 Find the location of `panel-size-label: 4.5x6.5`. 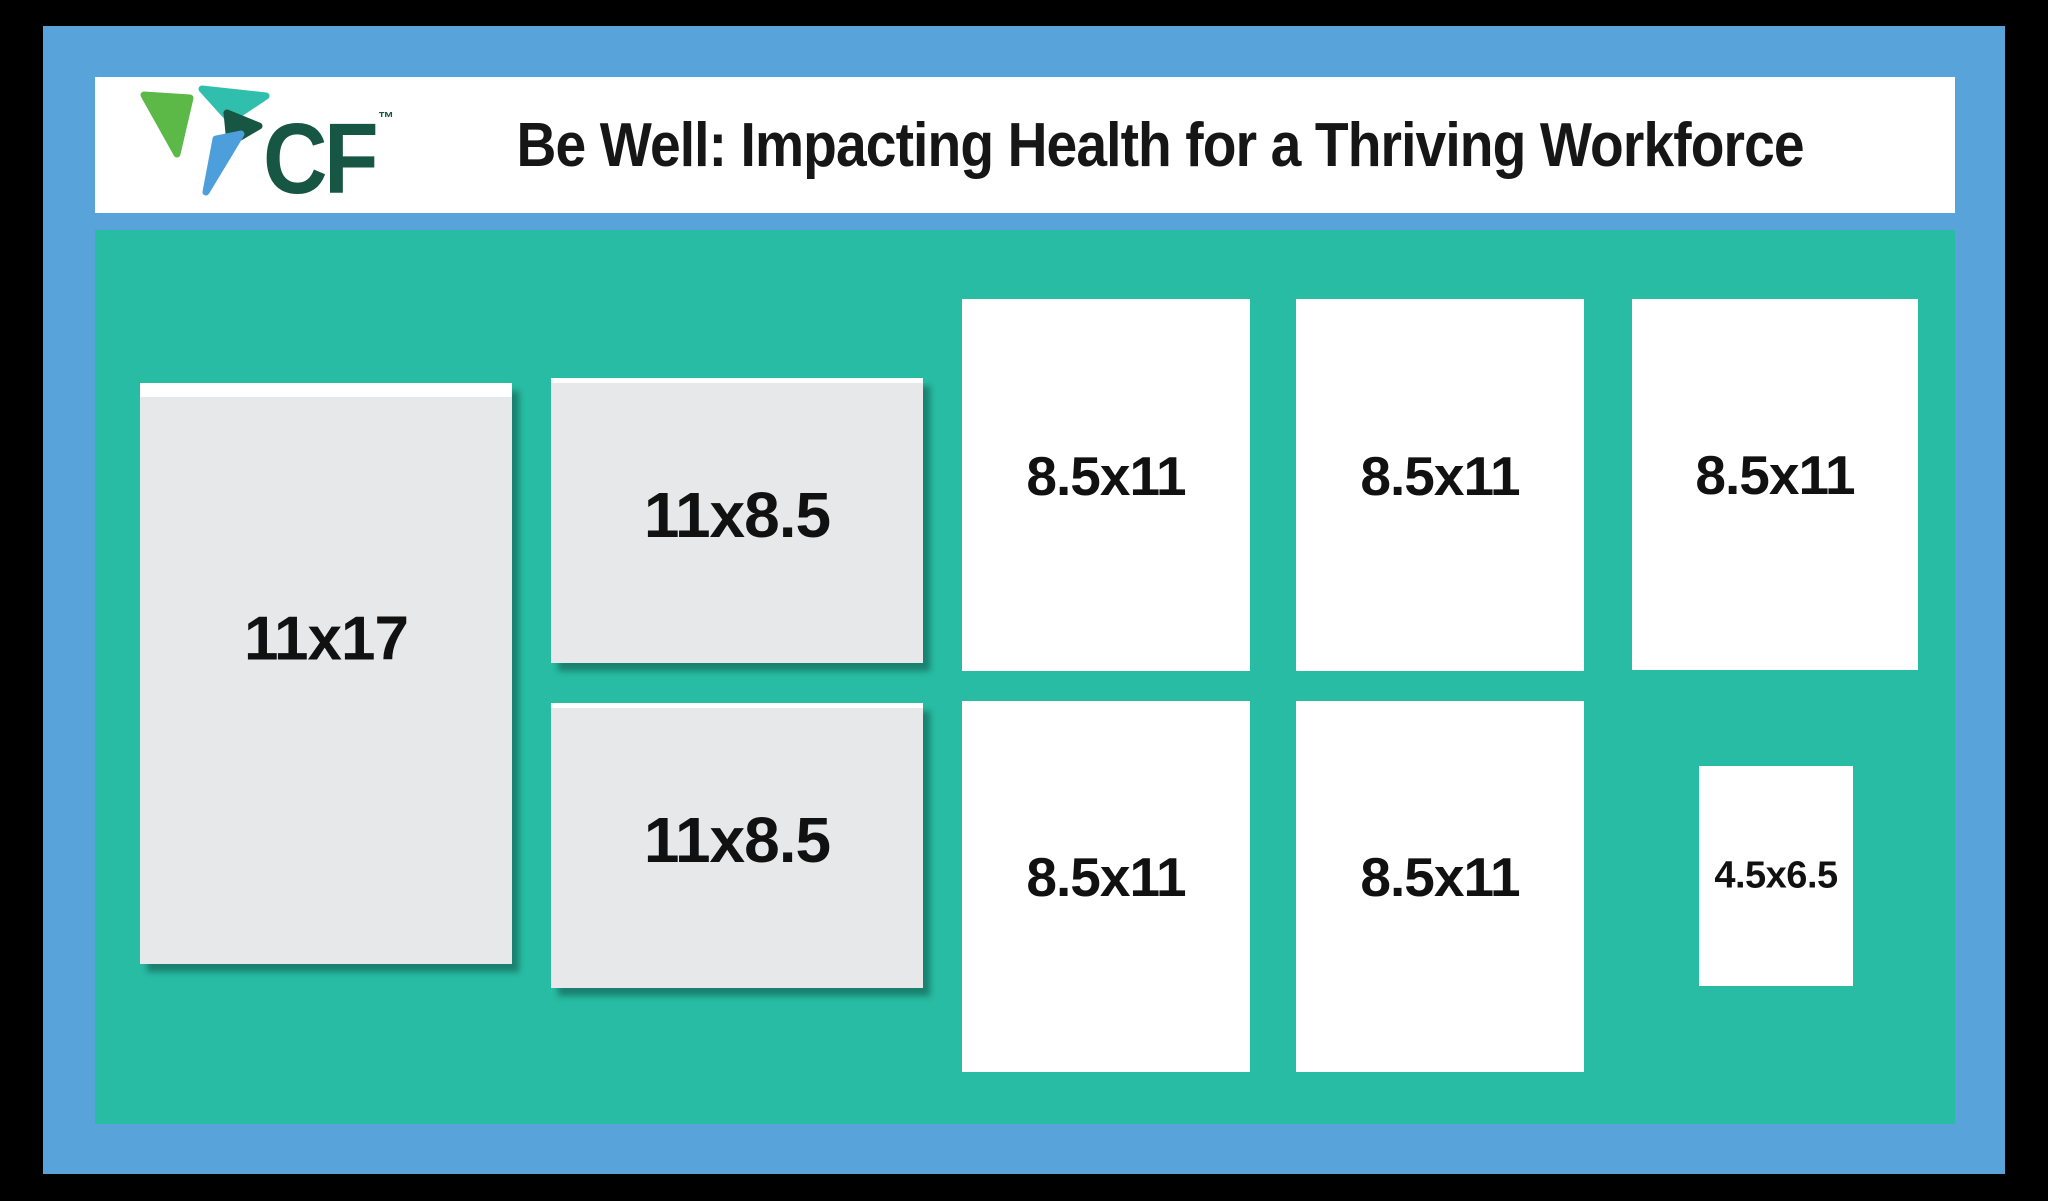

panel-size-label: 4.5x6.5 is located at coordinates (1776, 875).